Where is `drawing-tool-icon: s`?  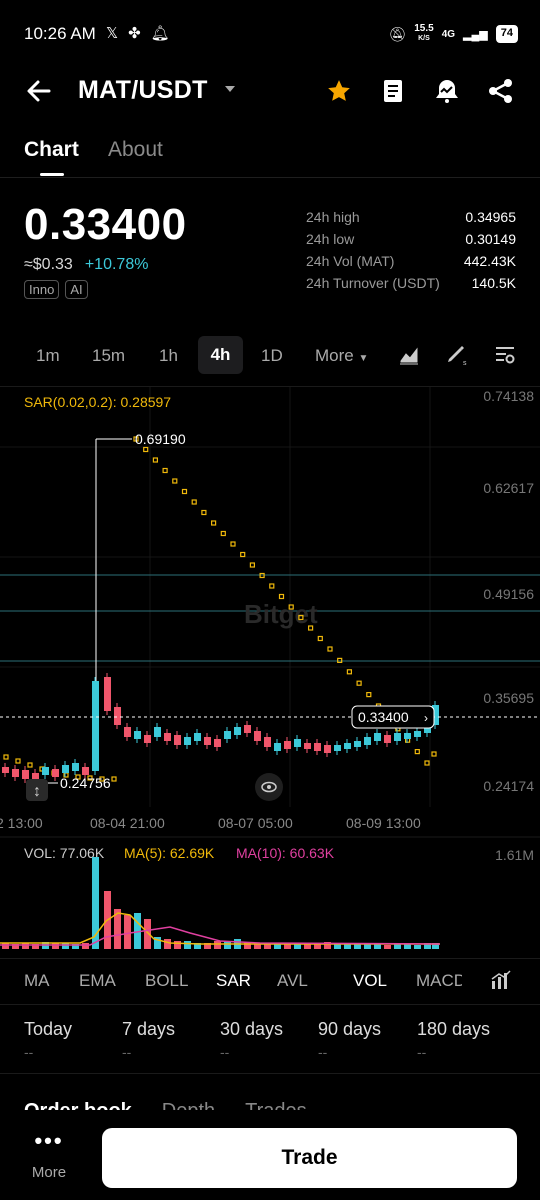
drawing-tool-icon: s is located at coordinates (457, 355).